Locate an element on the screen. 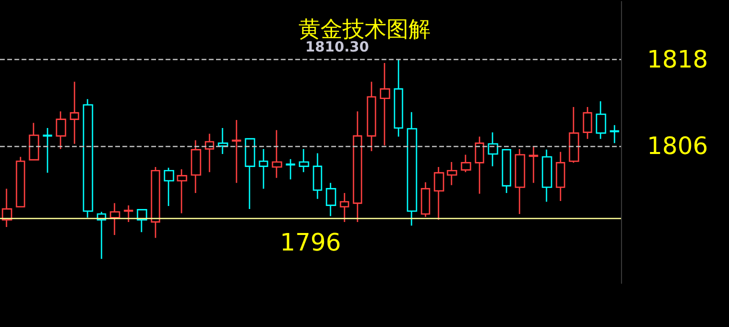  y-tick-label: 1818 is located at coordinates (677, 59).